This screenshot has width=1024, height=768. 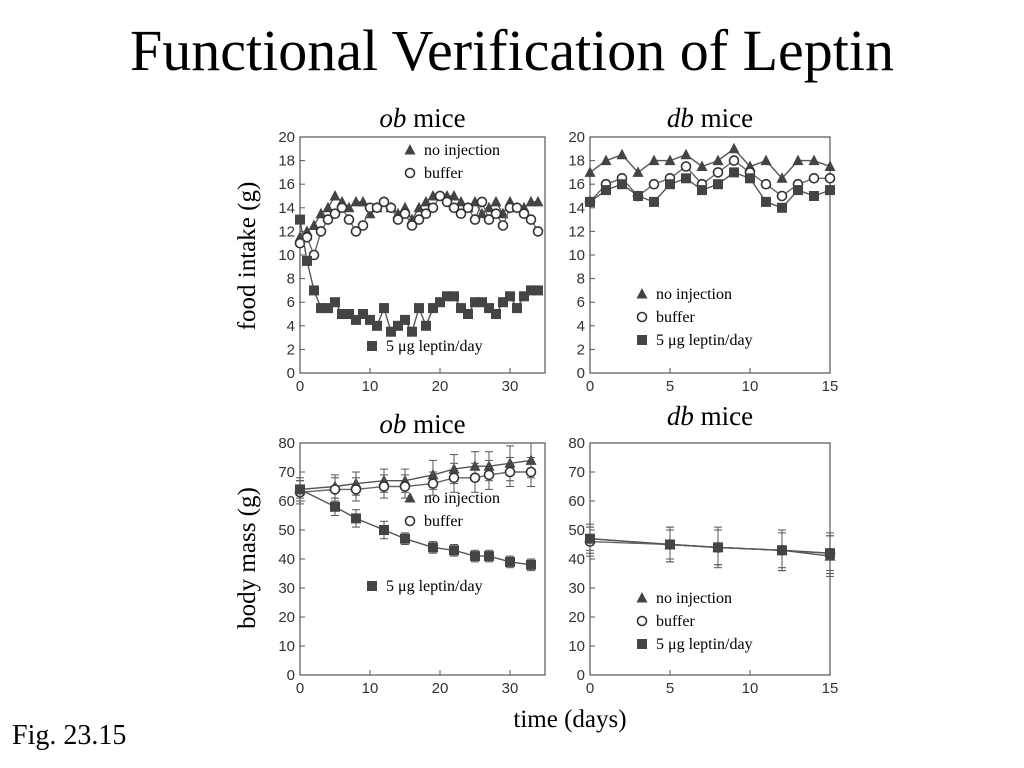 What do you see at coordinates (291, 302) in the screenshot?
I see `y-tick-label: 6` at bounding box center [291, 302].